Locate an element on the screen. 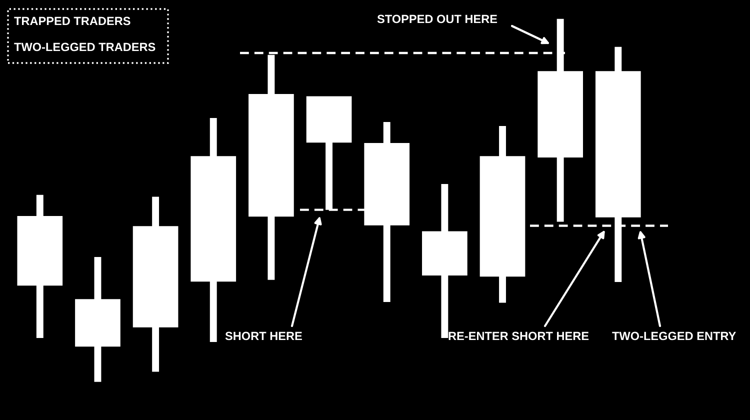  annotation: TWO-LEGGED ENTRY is located at coordinates (674, 336).